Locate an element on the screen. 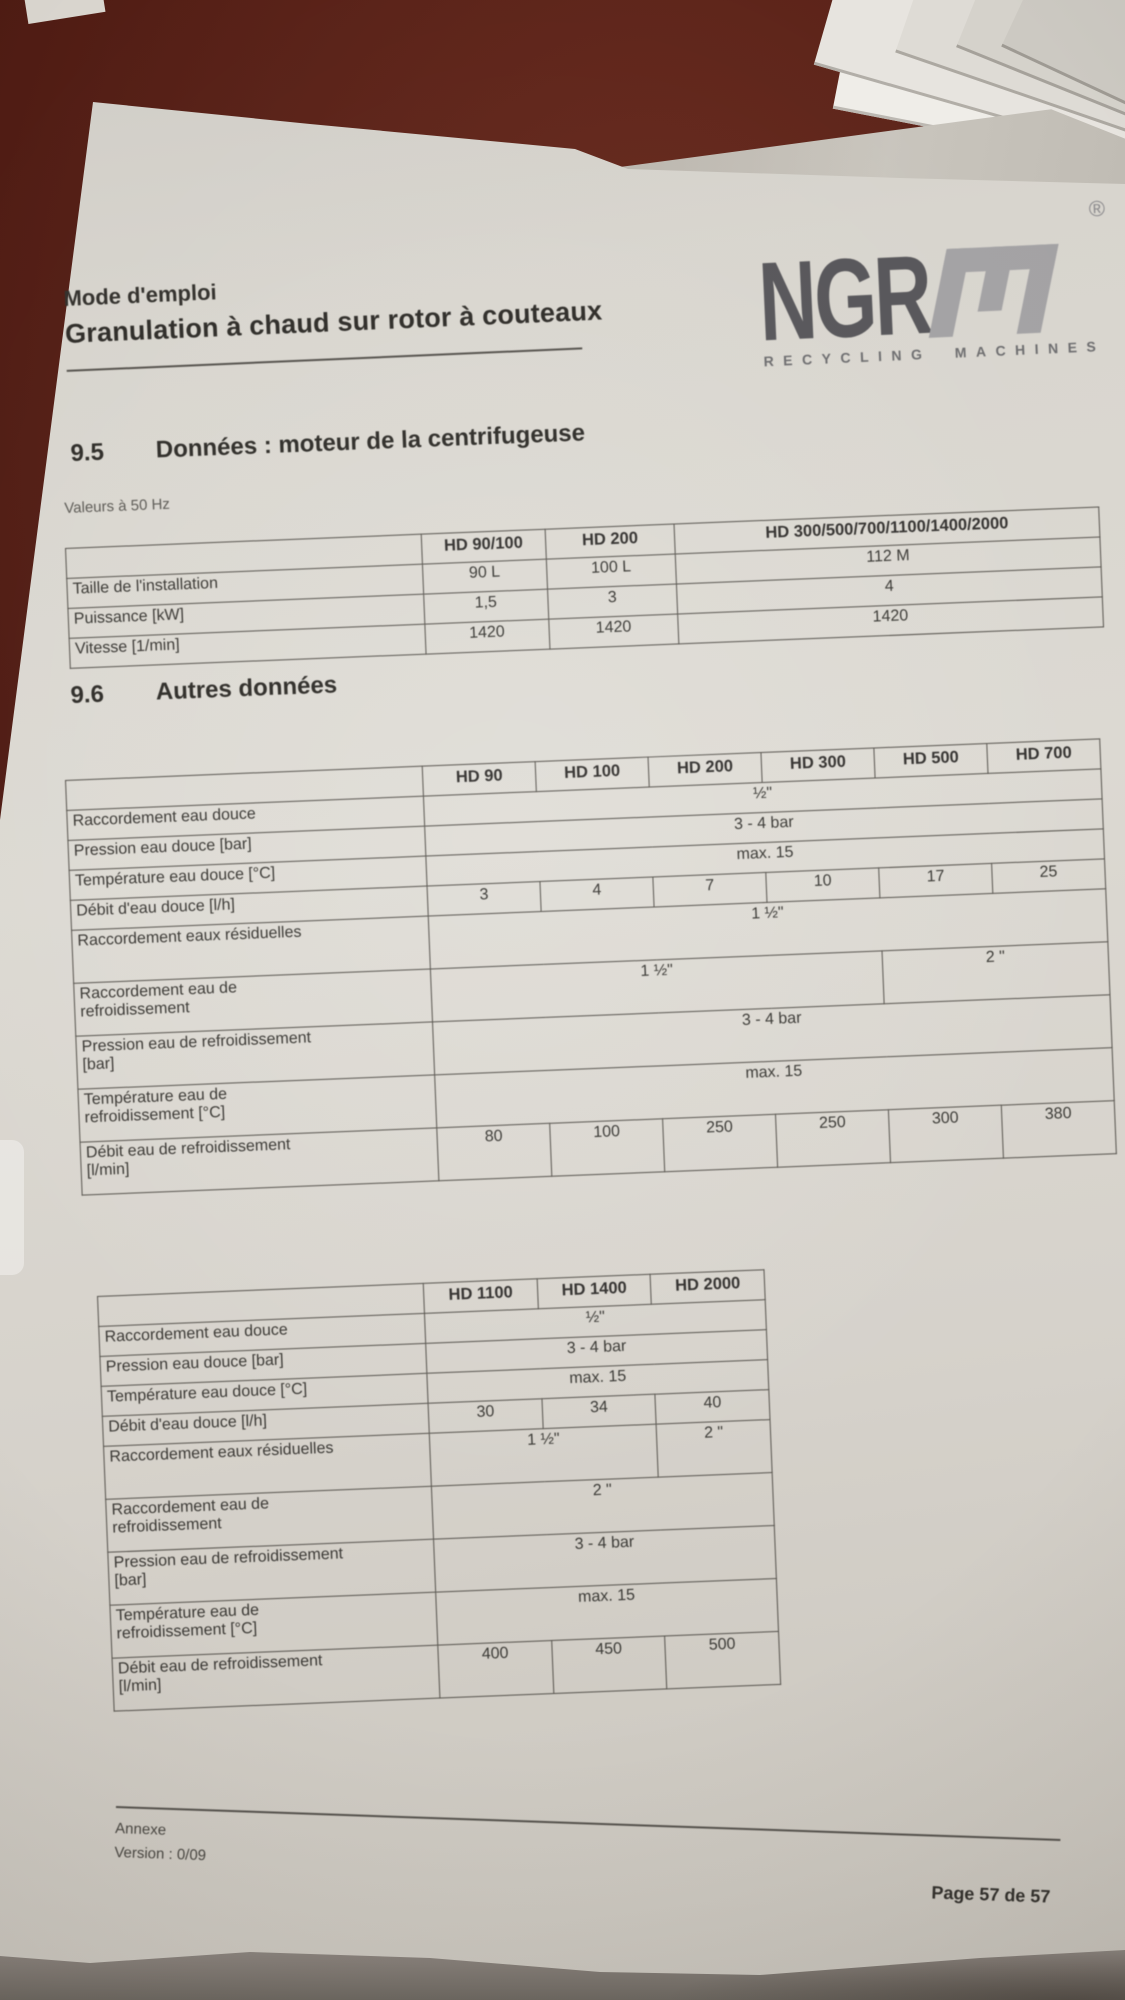 This screenshot has height=2000, width=1125. column-header: HD 200 is located at coordinates (705, 770).